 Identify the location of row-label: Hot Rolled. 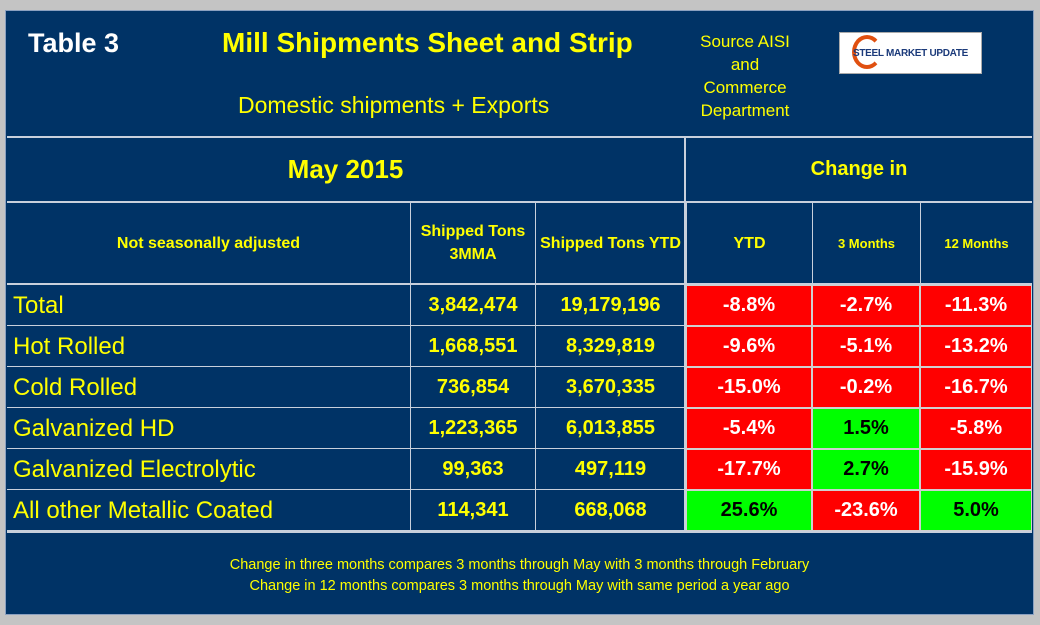
(69, 346).